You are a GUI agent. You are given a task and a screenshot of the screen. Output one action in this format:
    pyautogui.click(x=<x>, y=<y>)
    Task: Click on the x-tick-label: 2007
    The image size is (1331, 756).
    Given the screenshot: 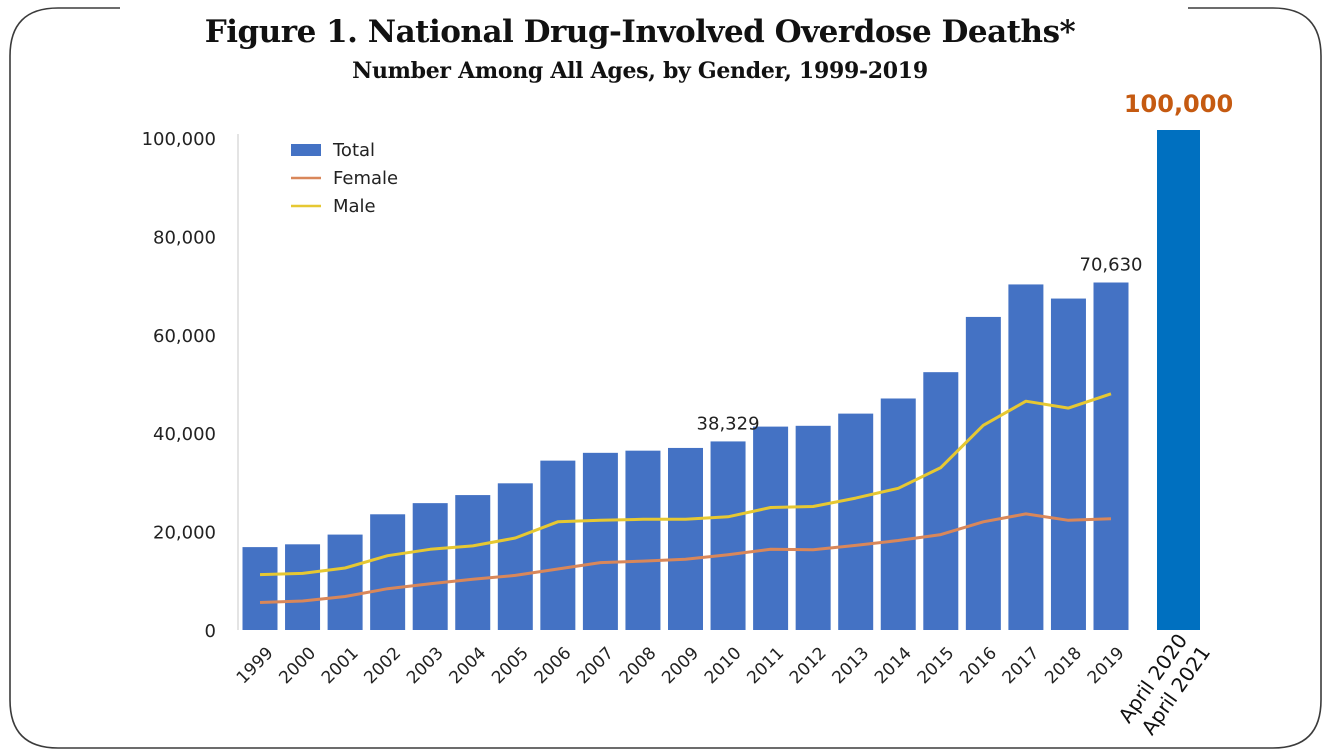 What is the action you would take?
    pyautogui.click(x=595, y=665)
    